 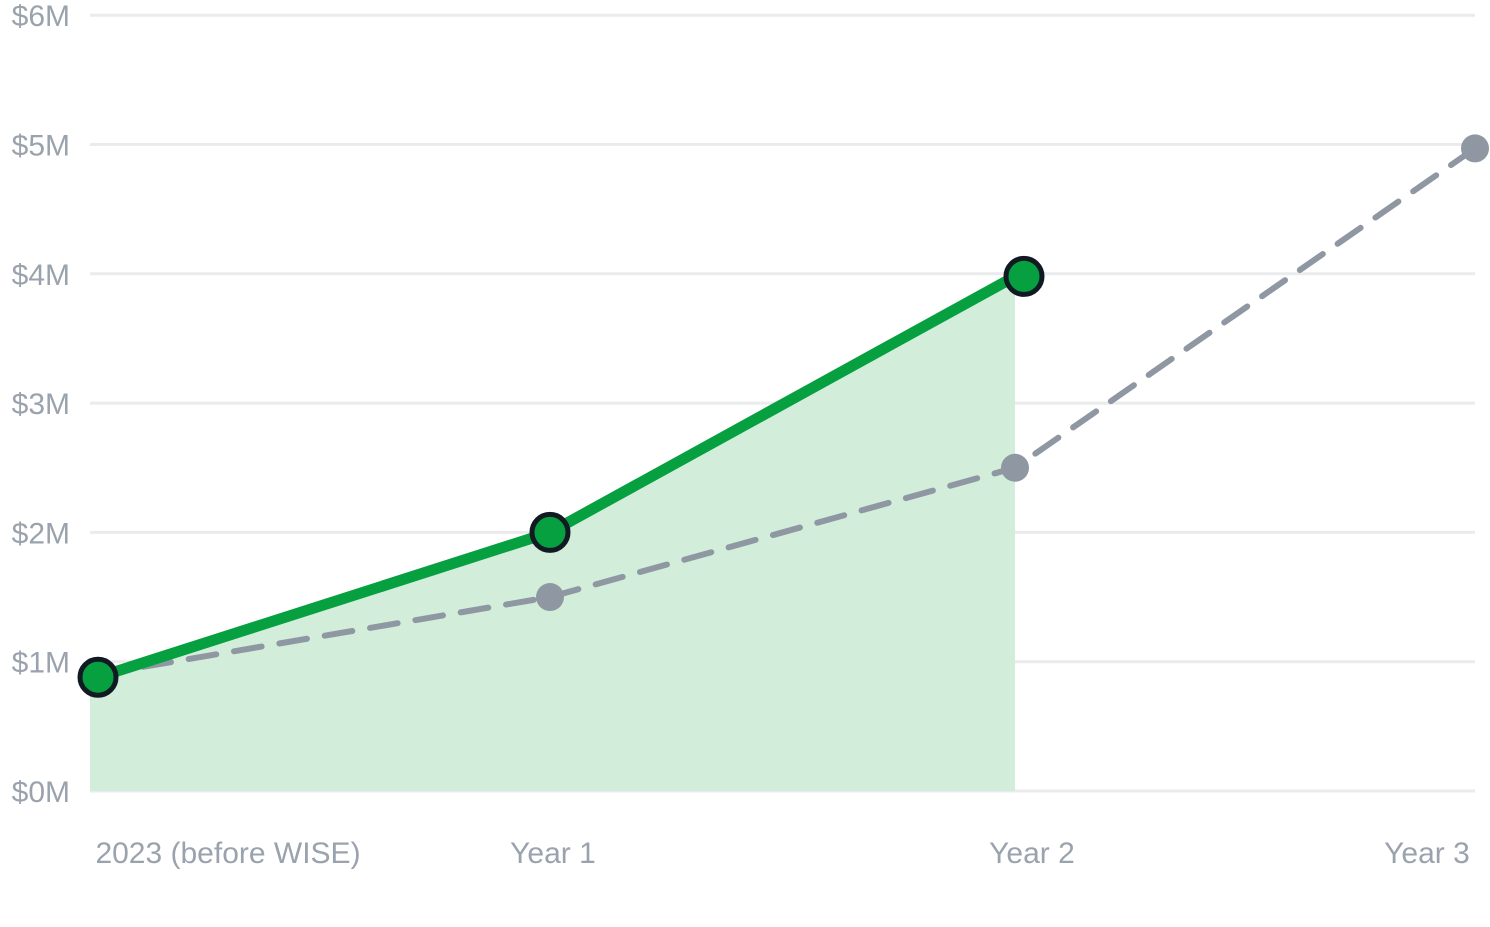 What do you see at coordinates (41, 16) in the screenshot?
I see `y-tick-label: $6M` at bounding box center [41, 16].